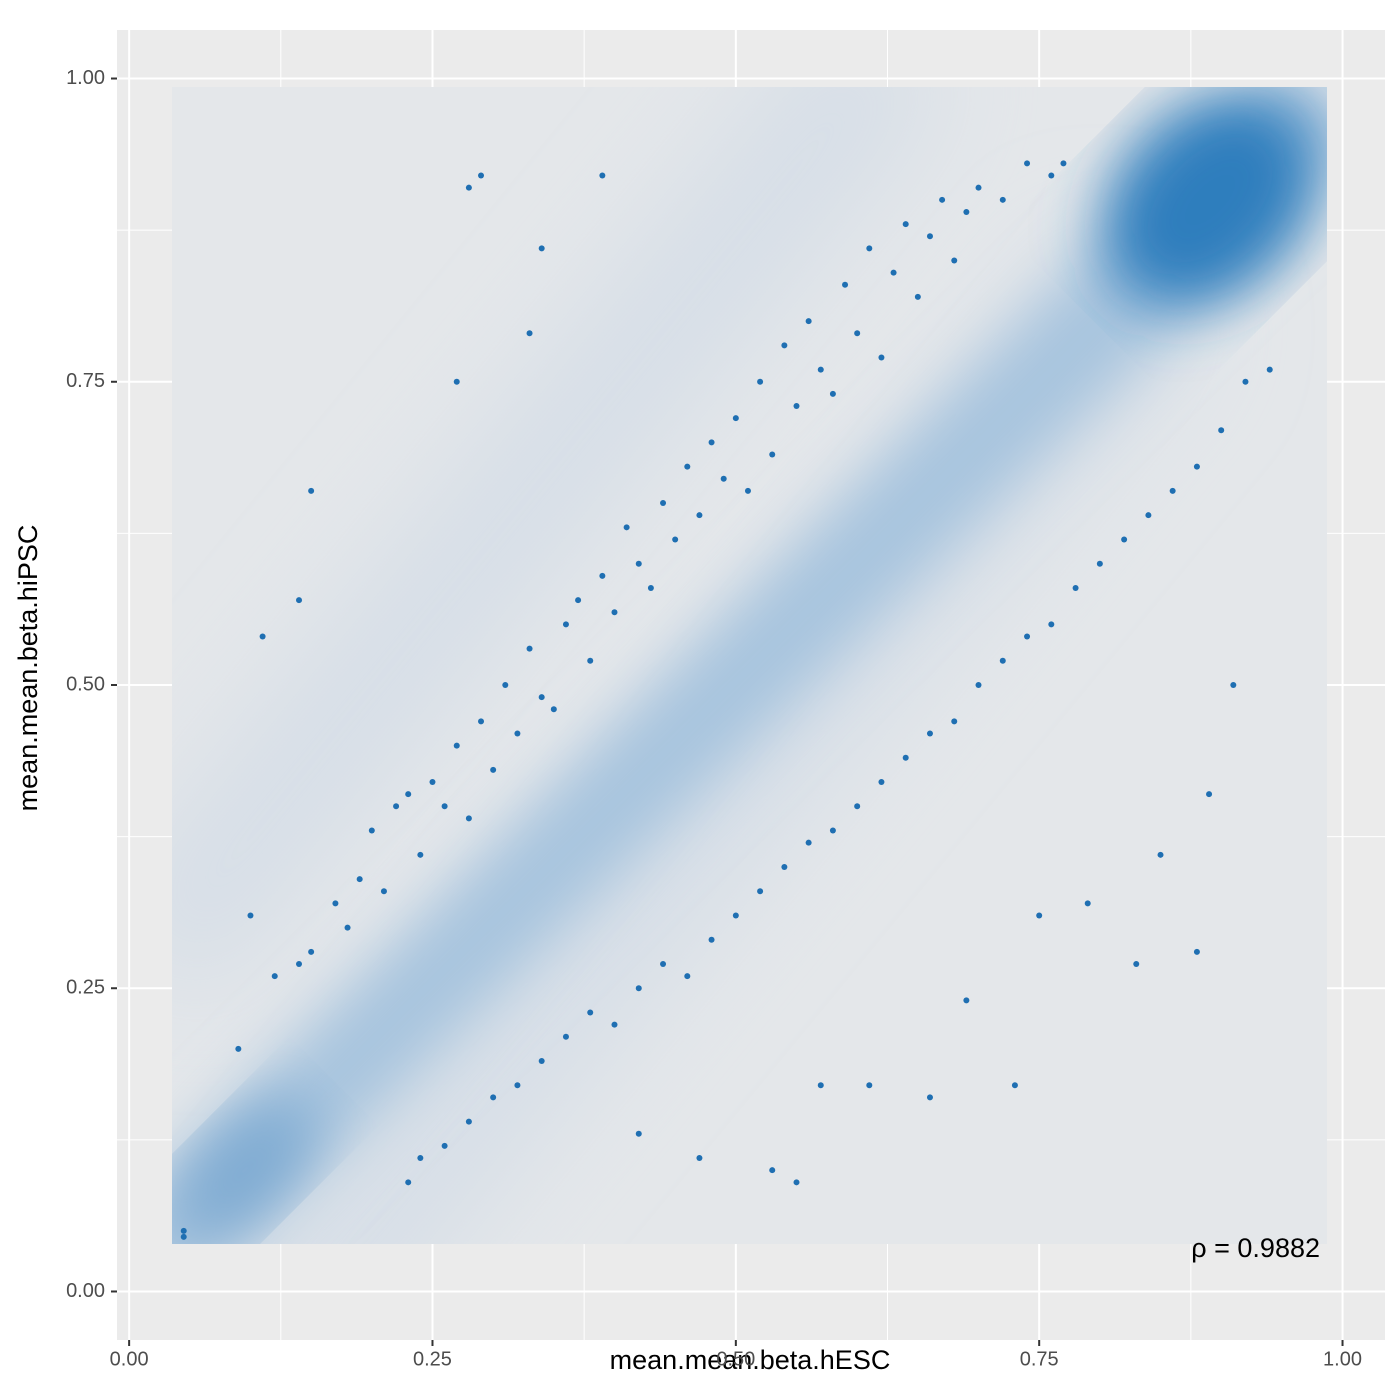 The height and width of the screenshot is (1400, 1400). What do you see at coordinates (1255, 1248) in the screenshot?
I see `annotation: ρ = 0.9882` at bounding box center [1255, 1248].